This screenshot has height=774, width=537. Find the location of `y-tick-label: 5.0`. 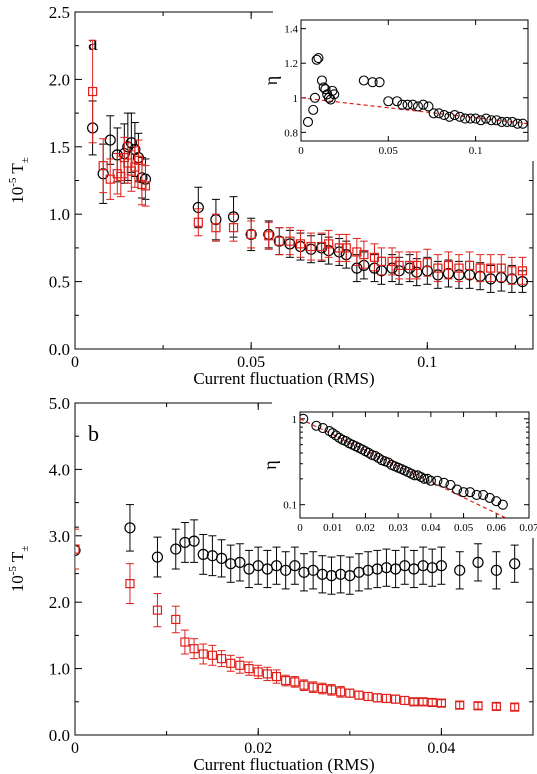

y-tick-label: 5.0 is located at coordinates (59, 403).